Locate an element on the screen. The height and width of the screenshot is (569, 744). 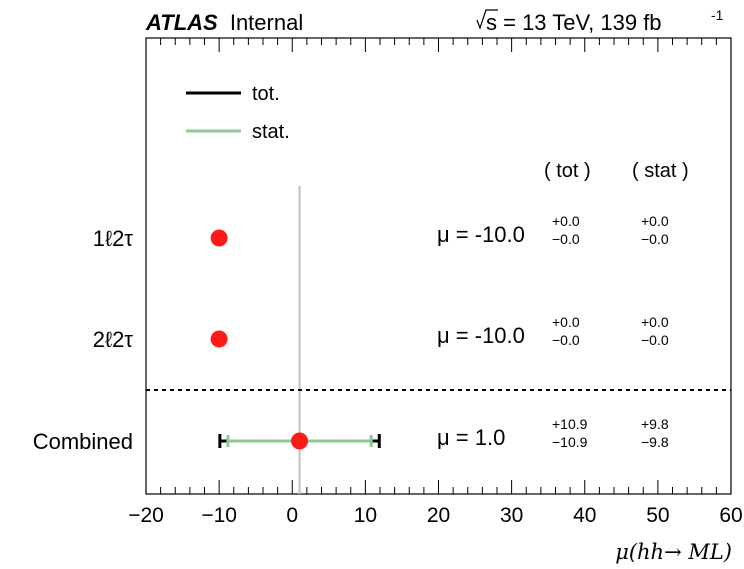
mu-value: μ = 1.0 is located at coordinates (471, 437).